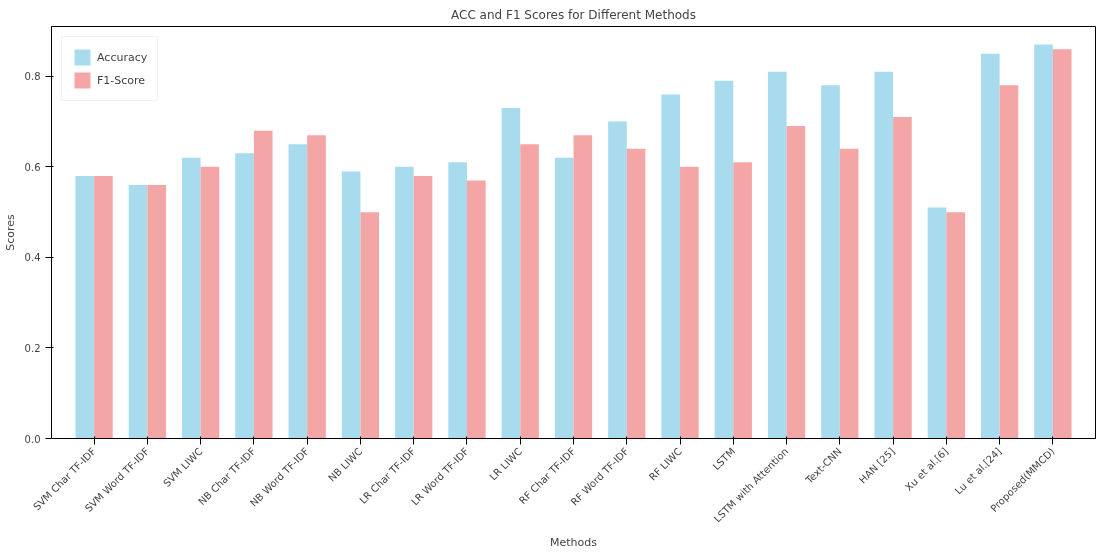 The height and width of the screenshot is (554, 1102). Describe the element at coordinates (122, 57) in the screenshot. I see `legend-label: Accuracy` at that location.